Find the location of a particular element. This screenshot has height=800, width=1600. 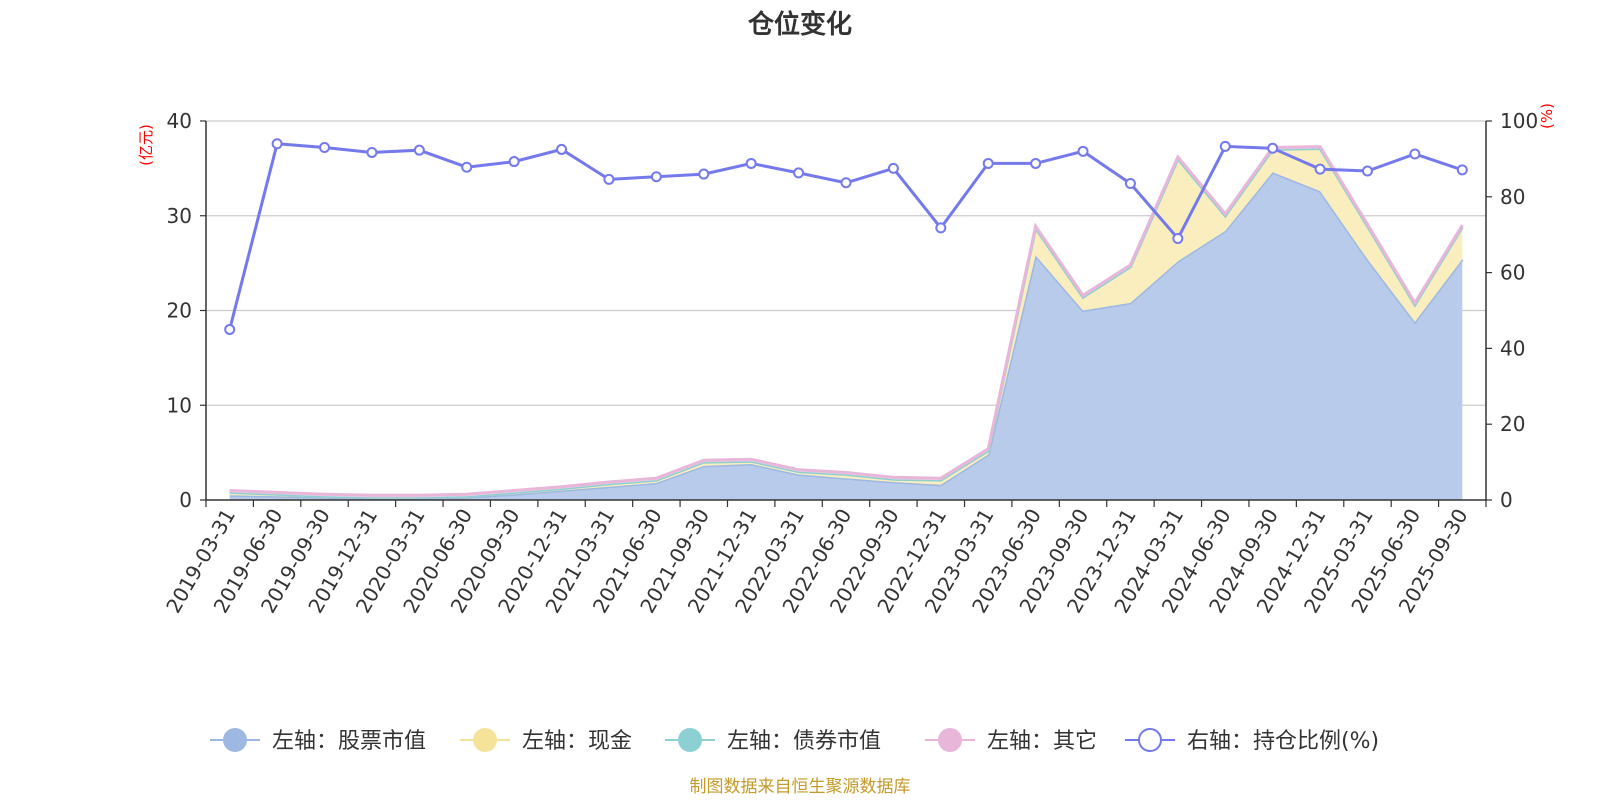

left-axis-unit: (亿元) is located at coordinates (146, 145).